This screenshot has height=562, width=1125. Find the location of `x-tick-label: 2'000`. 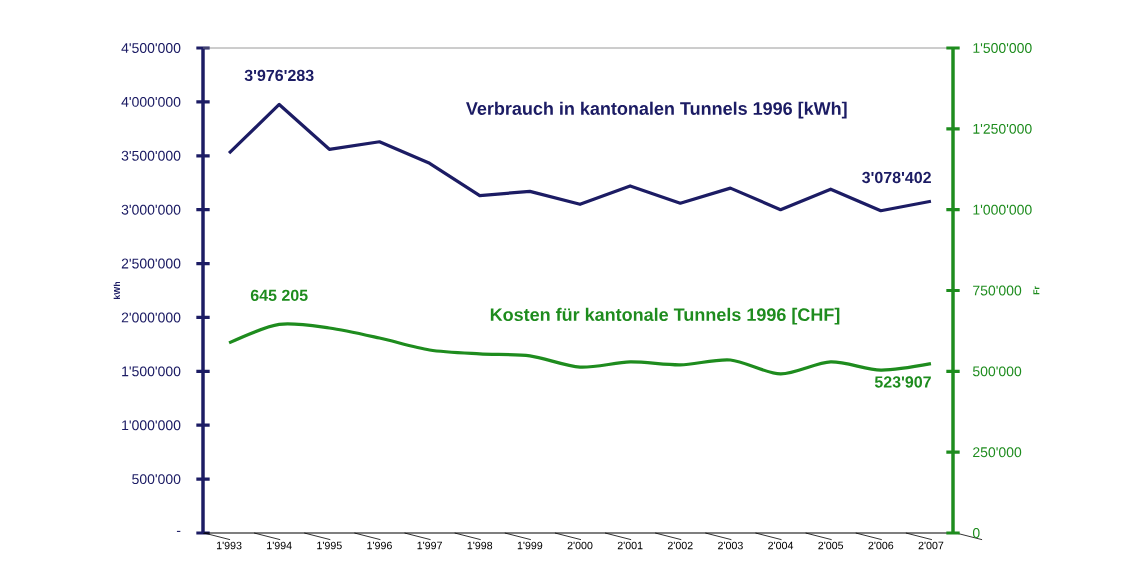

x-tick-label: 2'000 is located at coordinates (580, 545).